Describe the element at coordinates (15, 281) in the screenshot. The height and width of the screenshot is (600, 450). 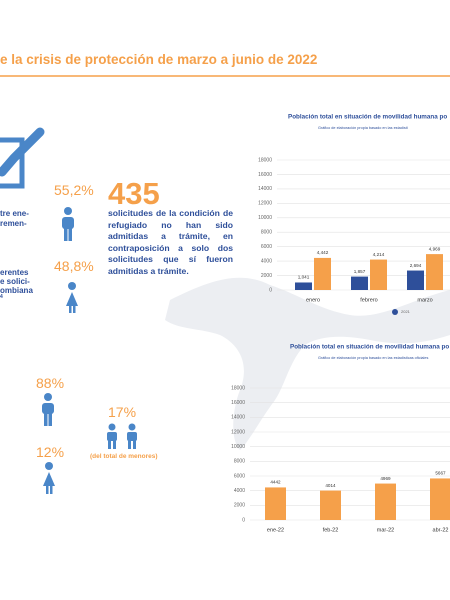
I see `left-text: e solici-` at that location.